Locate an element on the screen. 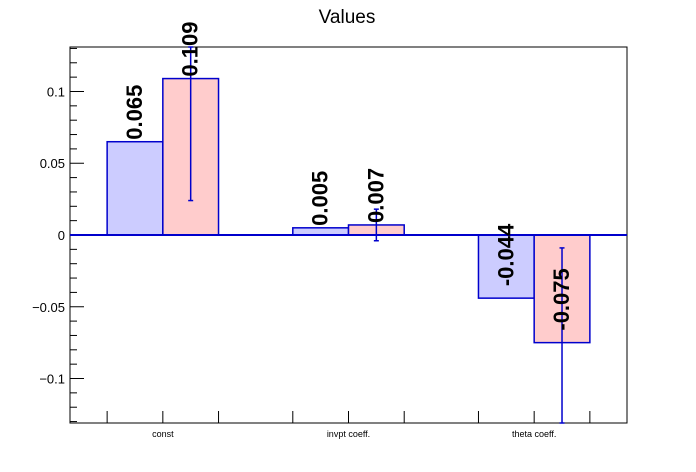 The image size is (696, 472). data-label: 0.109 is located at coordinates (190, 49).